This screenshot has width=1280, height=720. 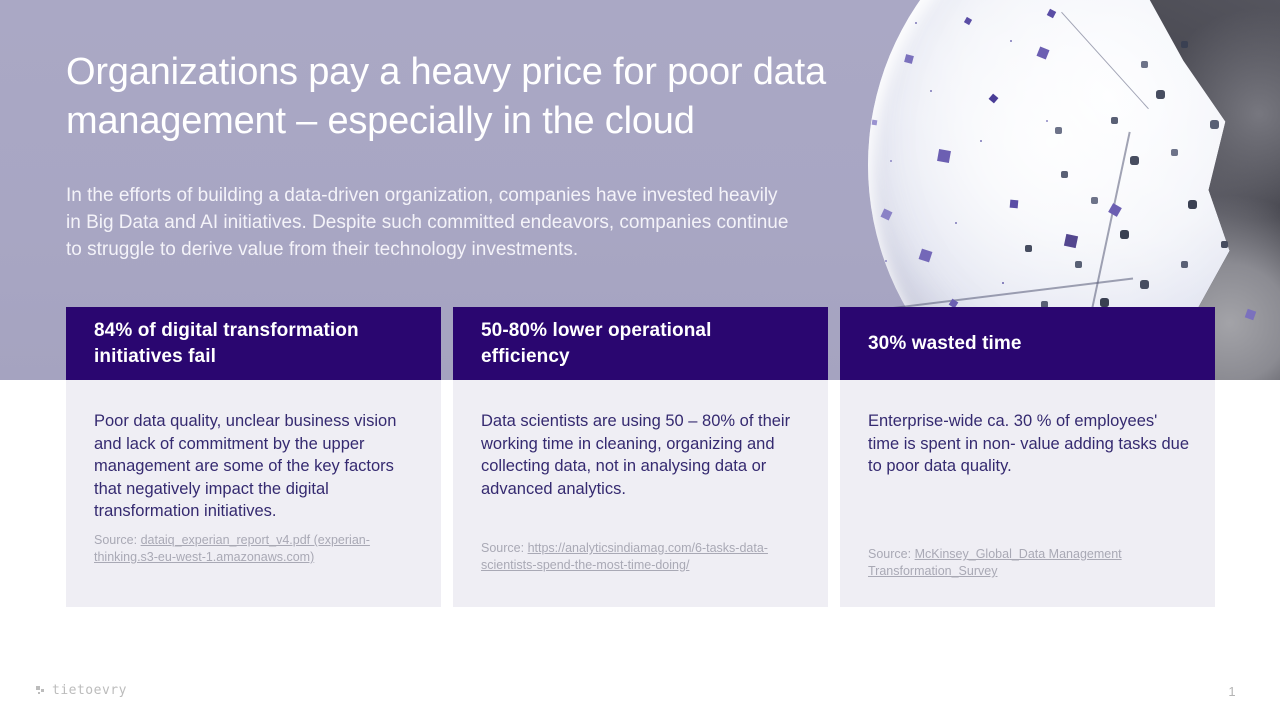 What do you see at coordinates (1027, 343) in the screenshot?
I see `stat-card-header: 30% wasted time` at bounding box center [1027, 343].